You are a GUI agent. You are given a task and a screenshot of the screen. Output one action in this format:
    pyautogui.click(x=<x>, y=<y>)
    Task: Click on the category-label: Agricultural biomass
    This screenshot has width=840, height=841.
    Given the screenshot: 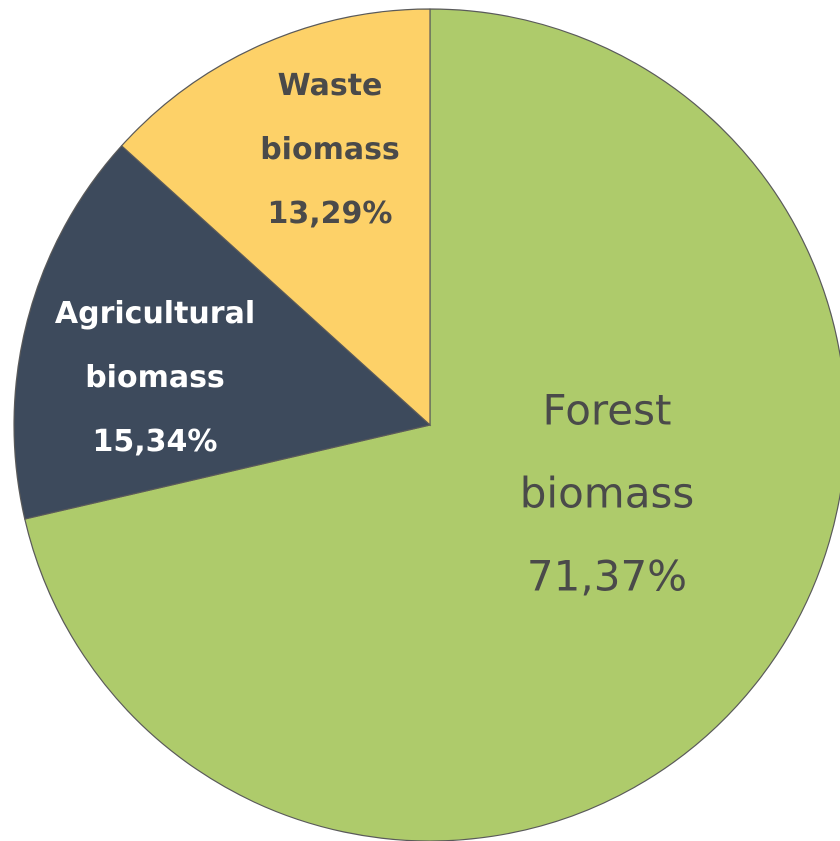 What is the action you would take?
    pyautogui.click(x=155, y=345)
    